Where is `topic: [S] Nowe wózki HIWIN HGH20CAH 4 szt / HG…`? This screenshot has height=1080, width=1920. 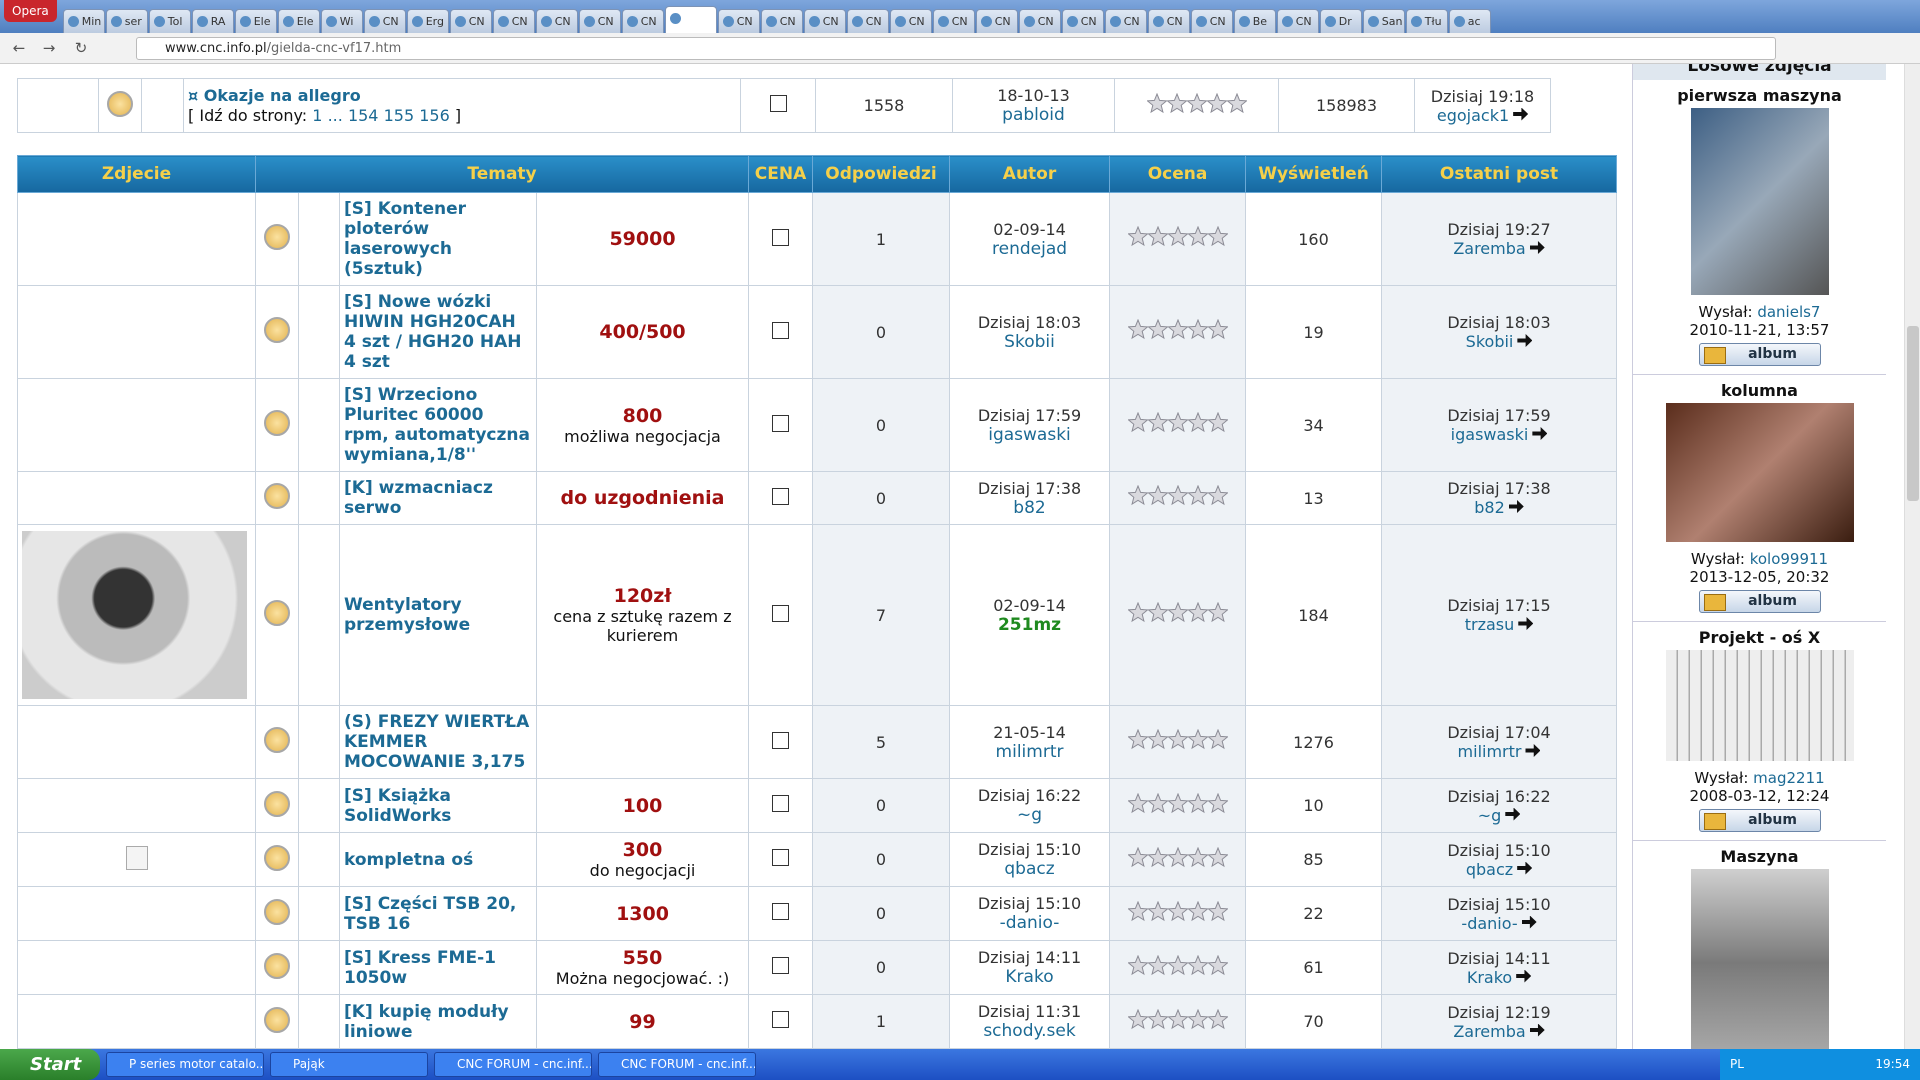 topic: [S] Nowe wózki HIWIN HGH20CAH 4 szt / HG… is located at coordinates (438, 332).